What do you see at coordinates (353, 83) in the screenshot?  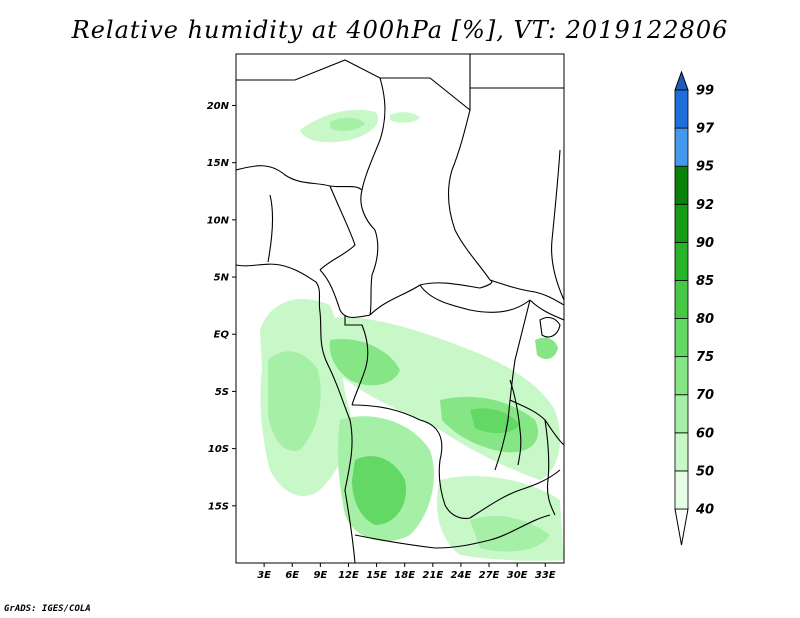 I see `border-sahara-north` at bounding box center [353, 83].